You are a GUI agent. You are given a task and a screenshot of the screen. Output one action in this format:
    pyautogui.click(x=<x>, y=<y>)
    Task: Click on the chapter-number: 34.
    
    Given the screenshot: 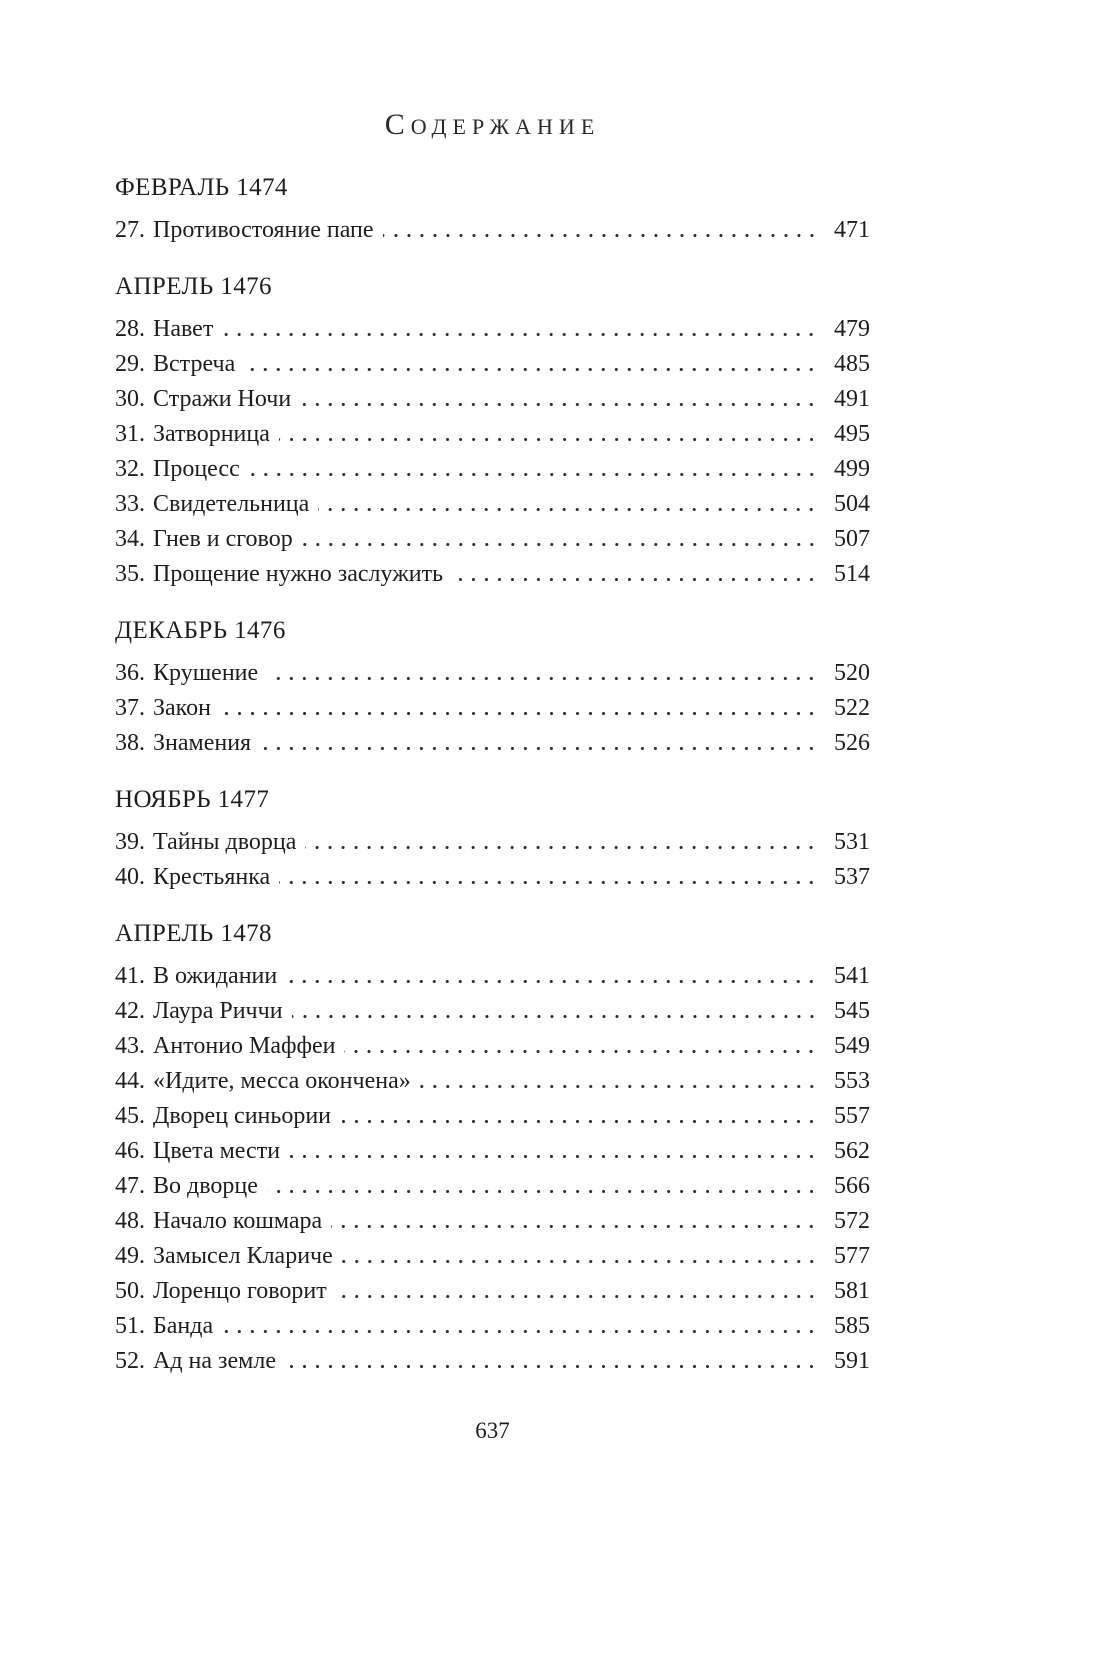 What is the action you would take?
    pyautogui.click(x=130, y=539)
    